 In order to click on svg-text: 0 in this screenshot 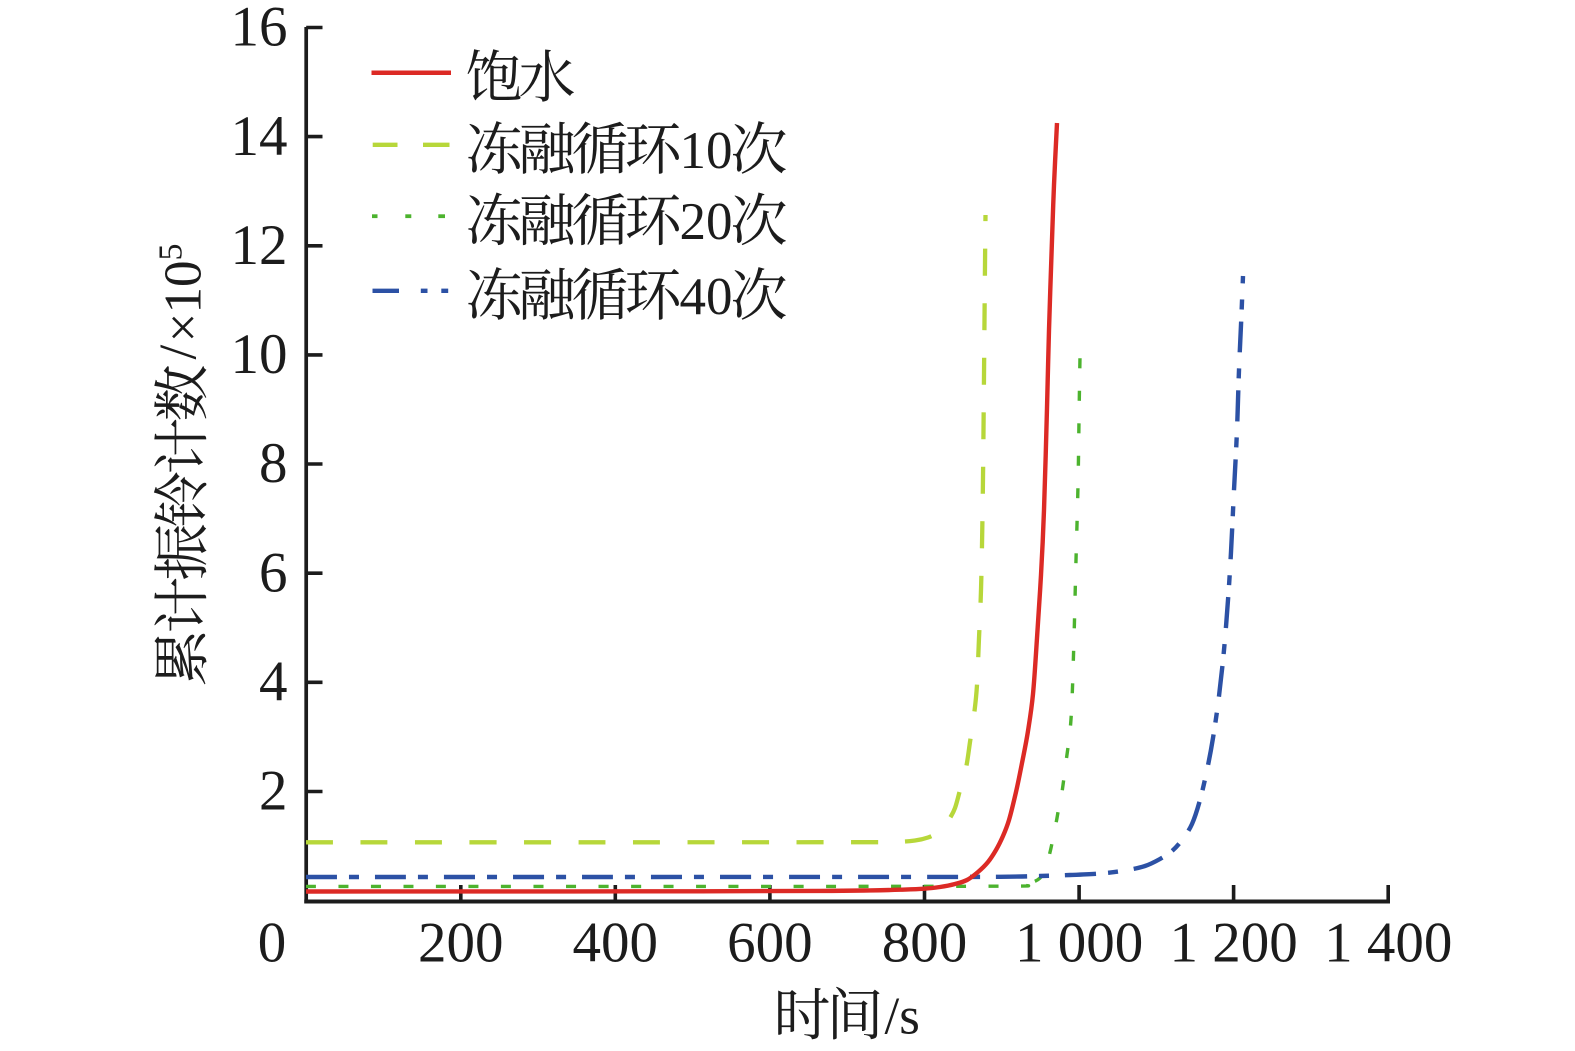, I will do `click(272, 943)`.